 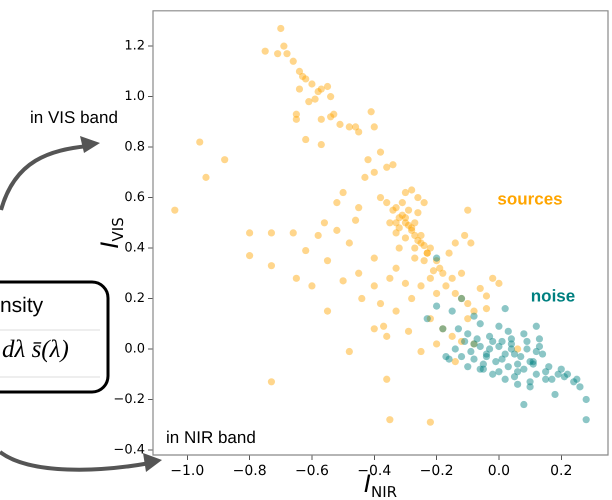 What do you see at coordinates (530, 199) in the screenshot?
I see `series-label: sources` at bounding box center [530, 199].